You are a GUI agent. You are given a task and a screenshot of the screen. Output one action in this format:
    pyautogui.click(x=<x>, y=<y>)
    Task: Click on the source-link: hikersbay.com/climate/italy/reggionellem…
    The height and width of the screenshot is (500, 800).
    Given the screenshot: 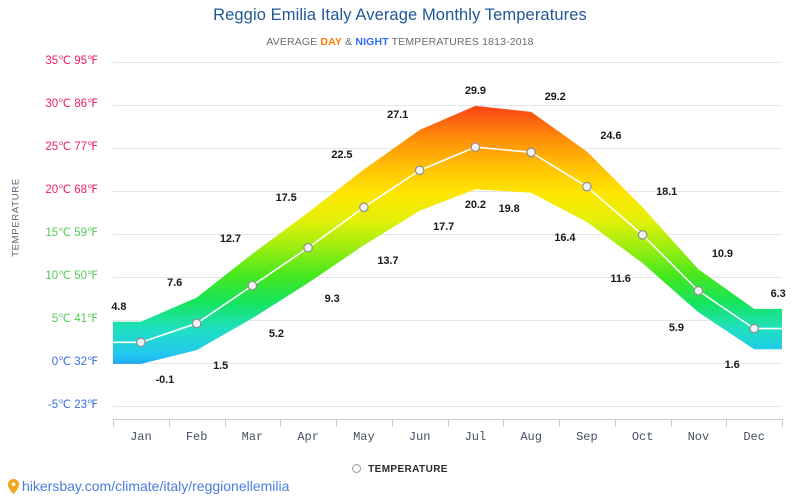 What is the action you would take?
    pyautogui.click(x=148, y=486)
    